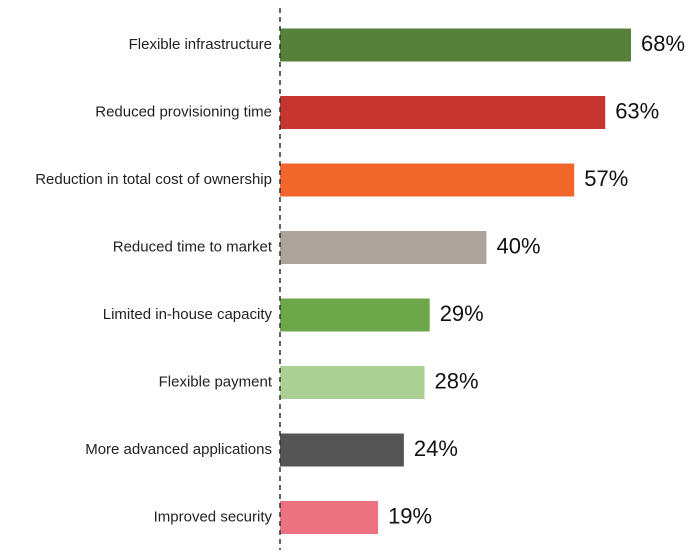  I want to click on bar-row: Reduction in total cost of ownership 57%, so click(331, 180).